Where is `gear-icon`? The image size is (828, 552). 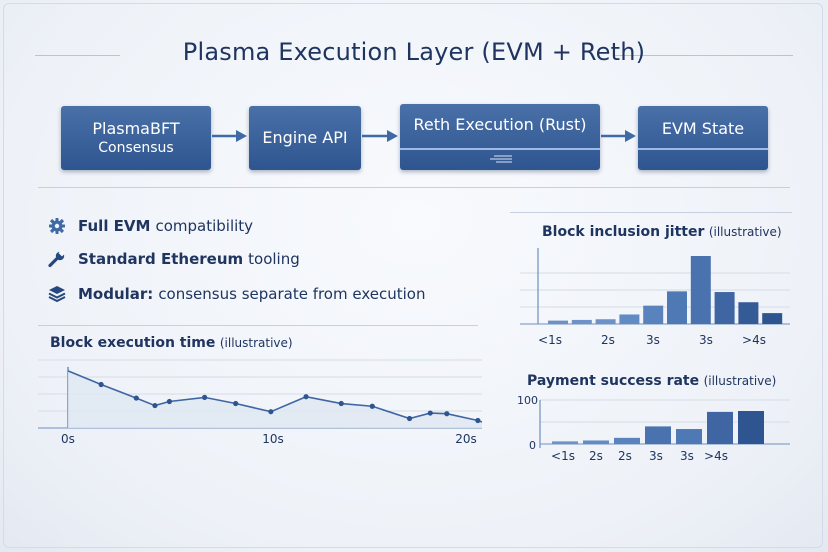 gear-icon is located at coordinates (57, 226).